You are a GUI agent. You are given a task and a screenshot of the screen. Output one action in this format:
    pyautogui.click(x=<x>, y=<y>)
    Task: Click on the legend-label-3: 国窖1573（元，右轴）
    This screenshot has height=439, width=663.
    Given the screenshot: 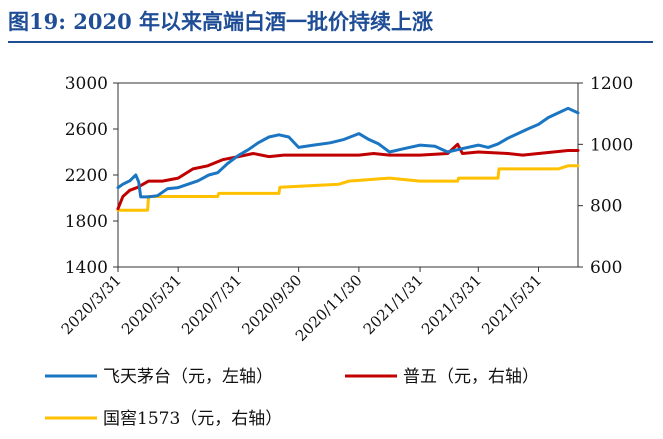 What is the action you would take?
    pyautogui.click(x=192, y=419)
    